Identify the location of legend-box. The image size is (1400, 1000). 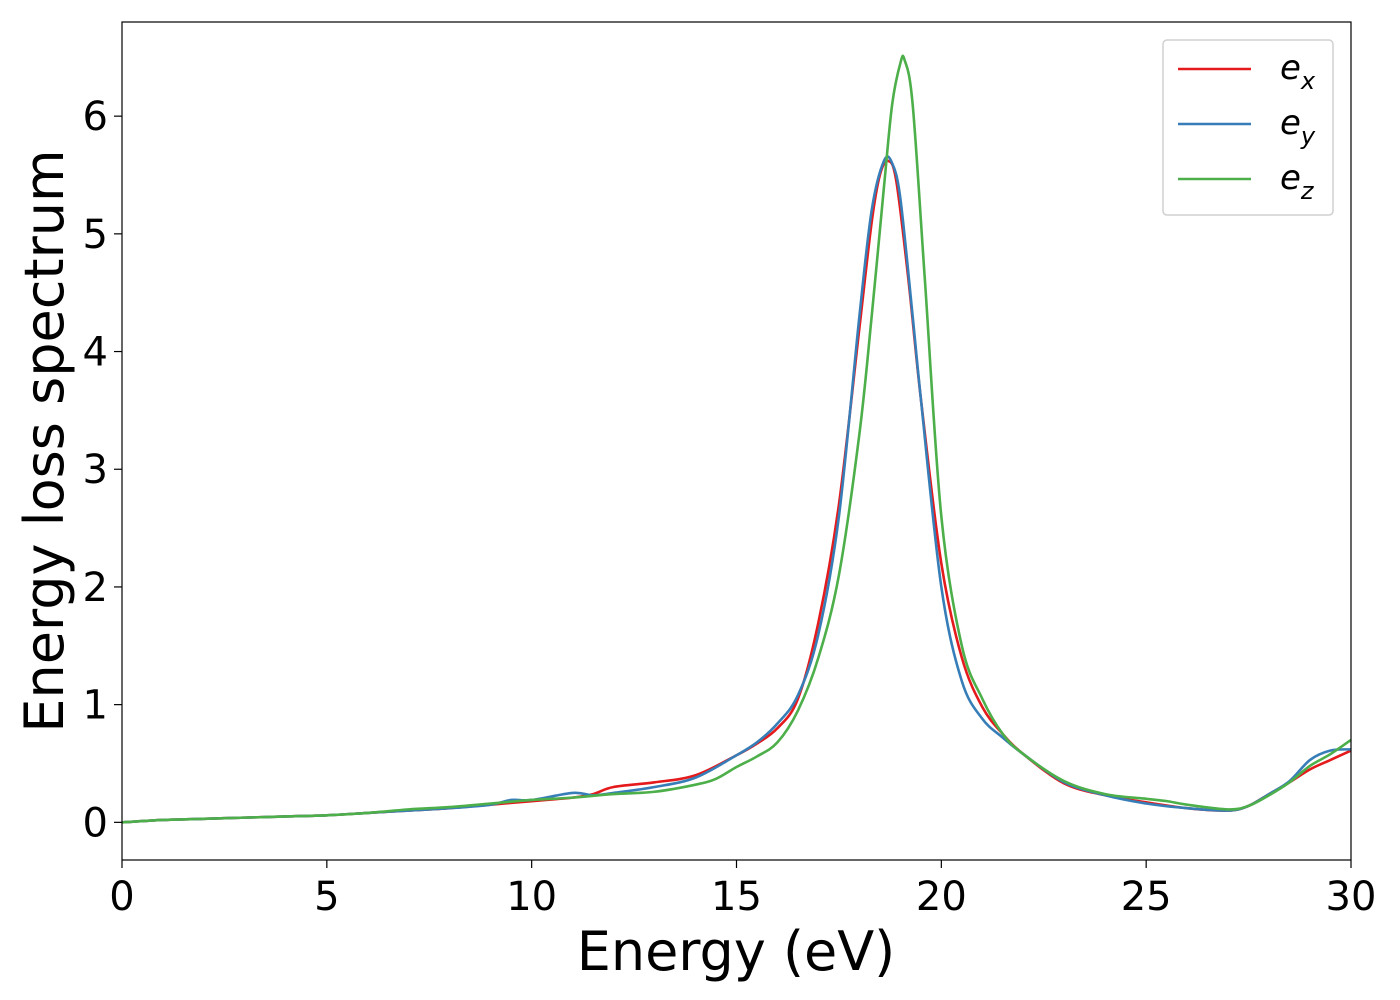
(1248, 127).